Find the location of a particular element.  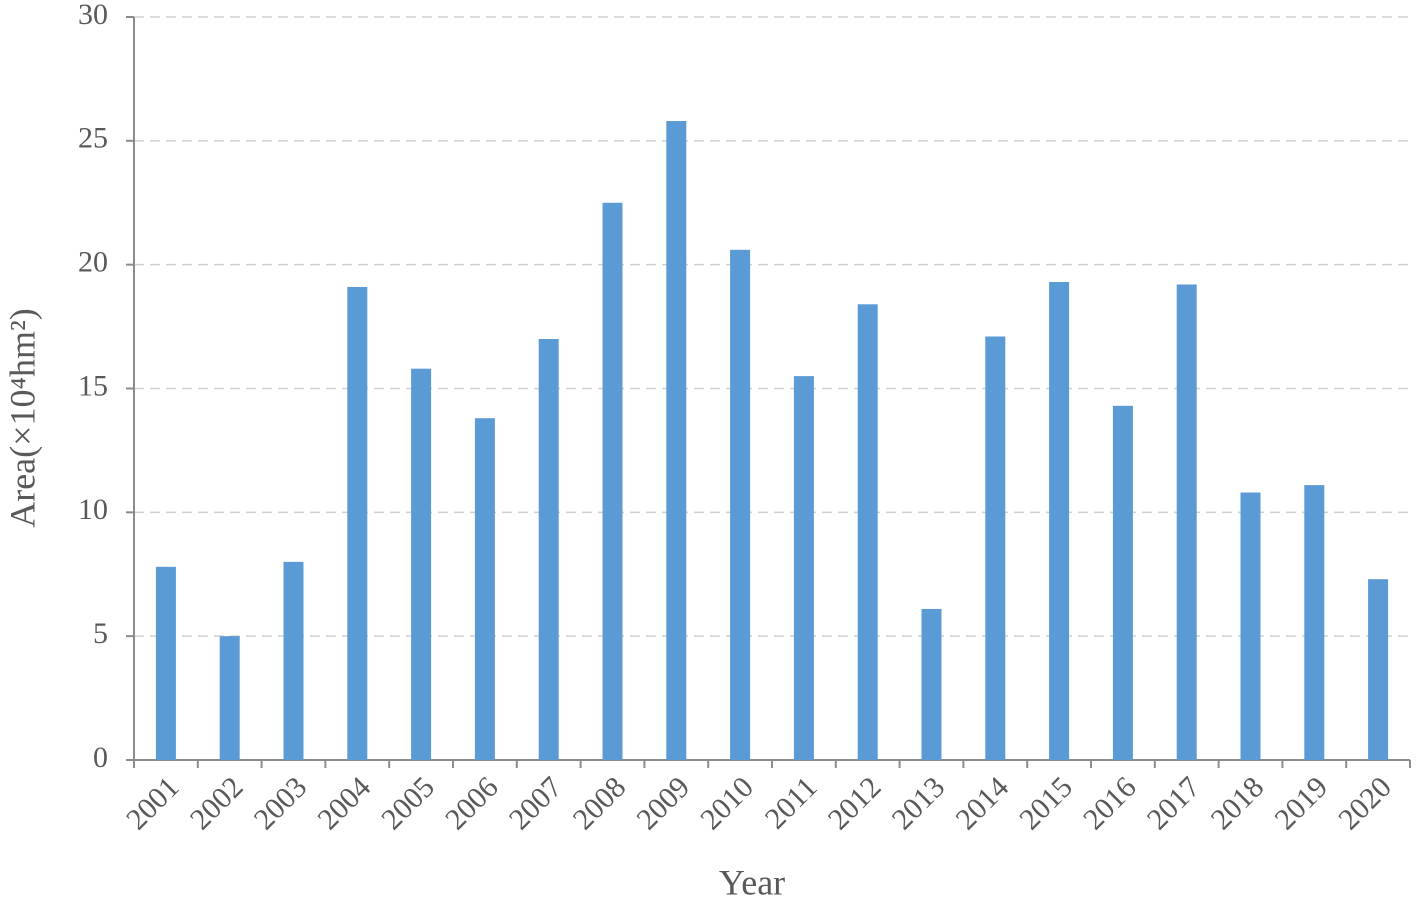

y-axis-title: Area(×10⁴hm²) is located at coordinates (22, 418).